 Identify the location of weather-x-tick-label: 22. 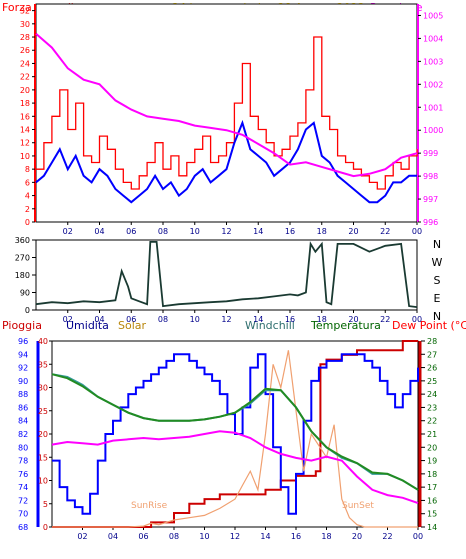
(387, 536).